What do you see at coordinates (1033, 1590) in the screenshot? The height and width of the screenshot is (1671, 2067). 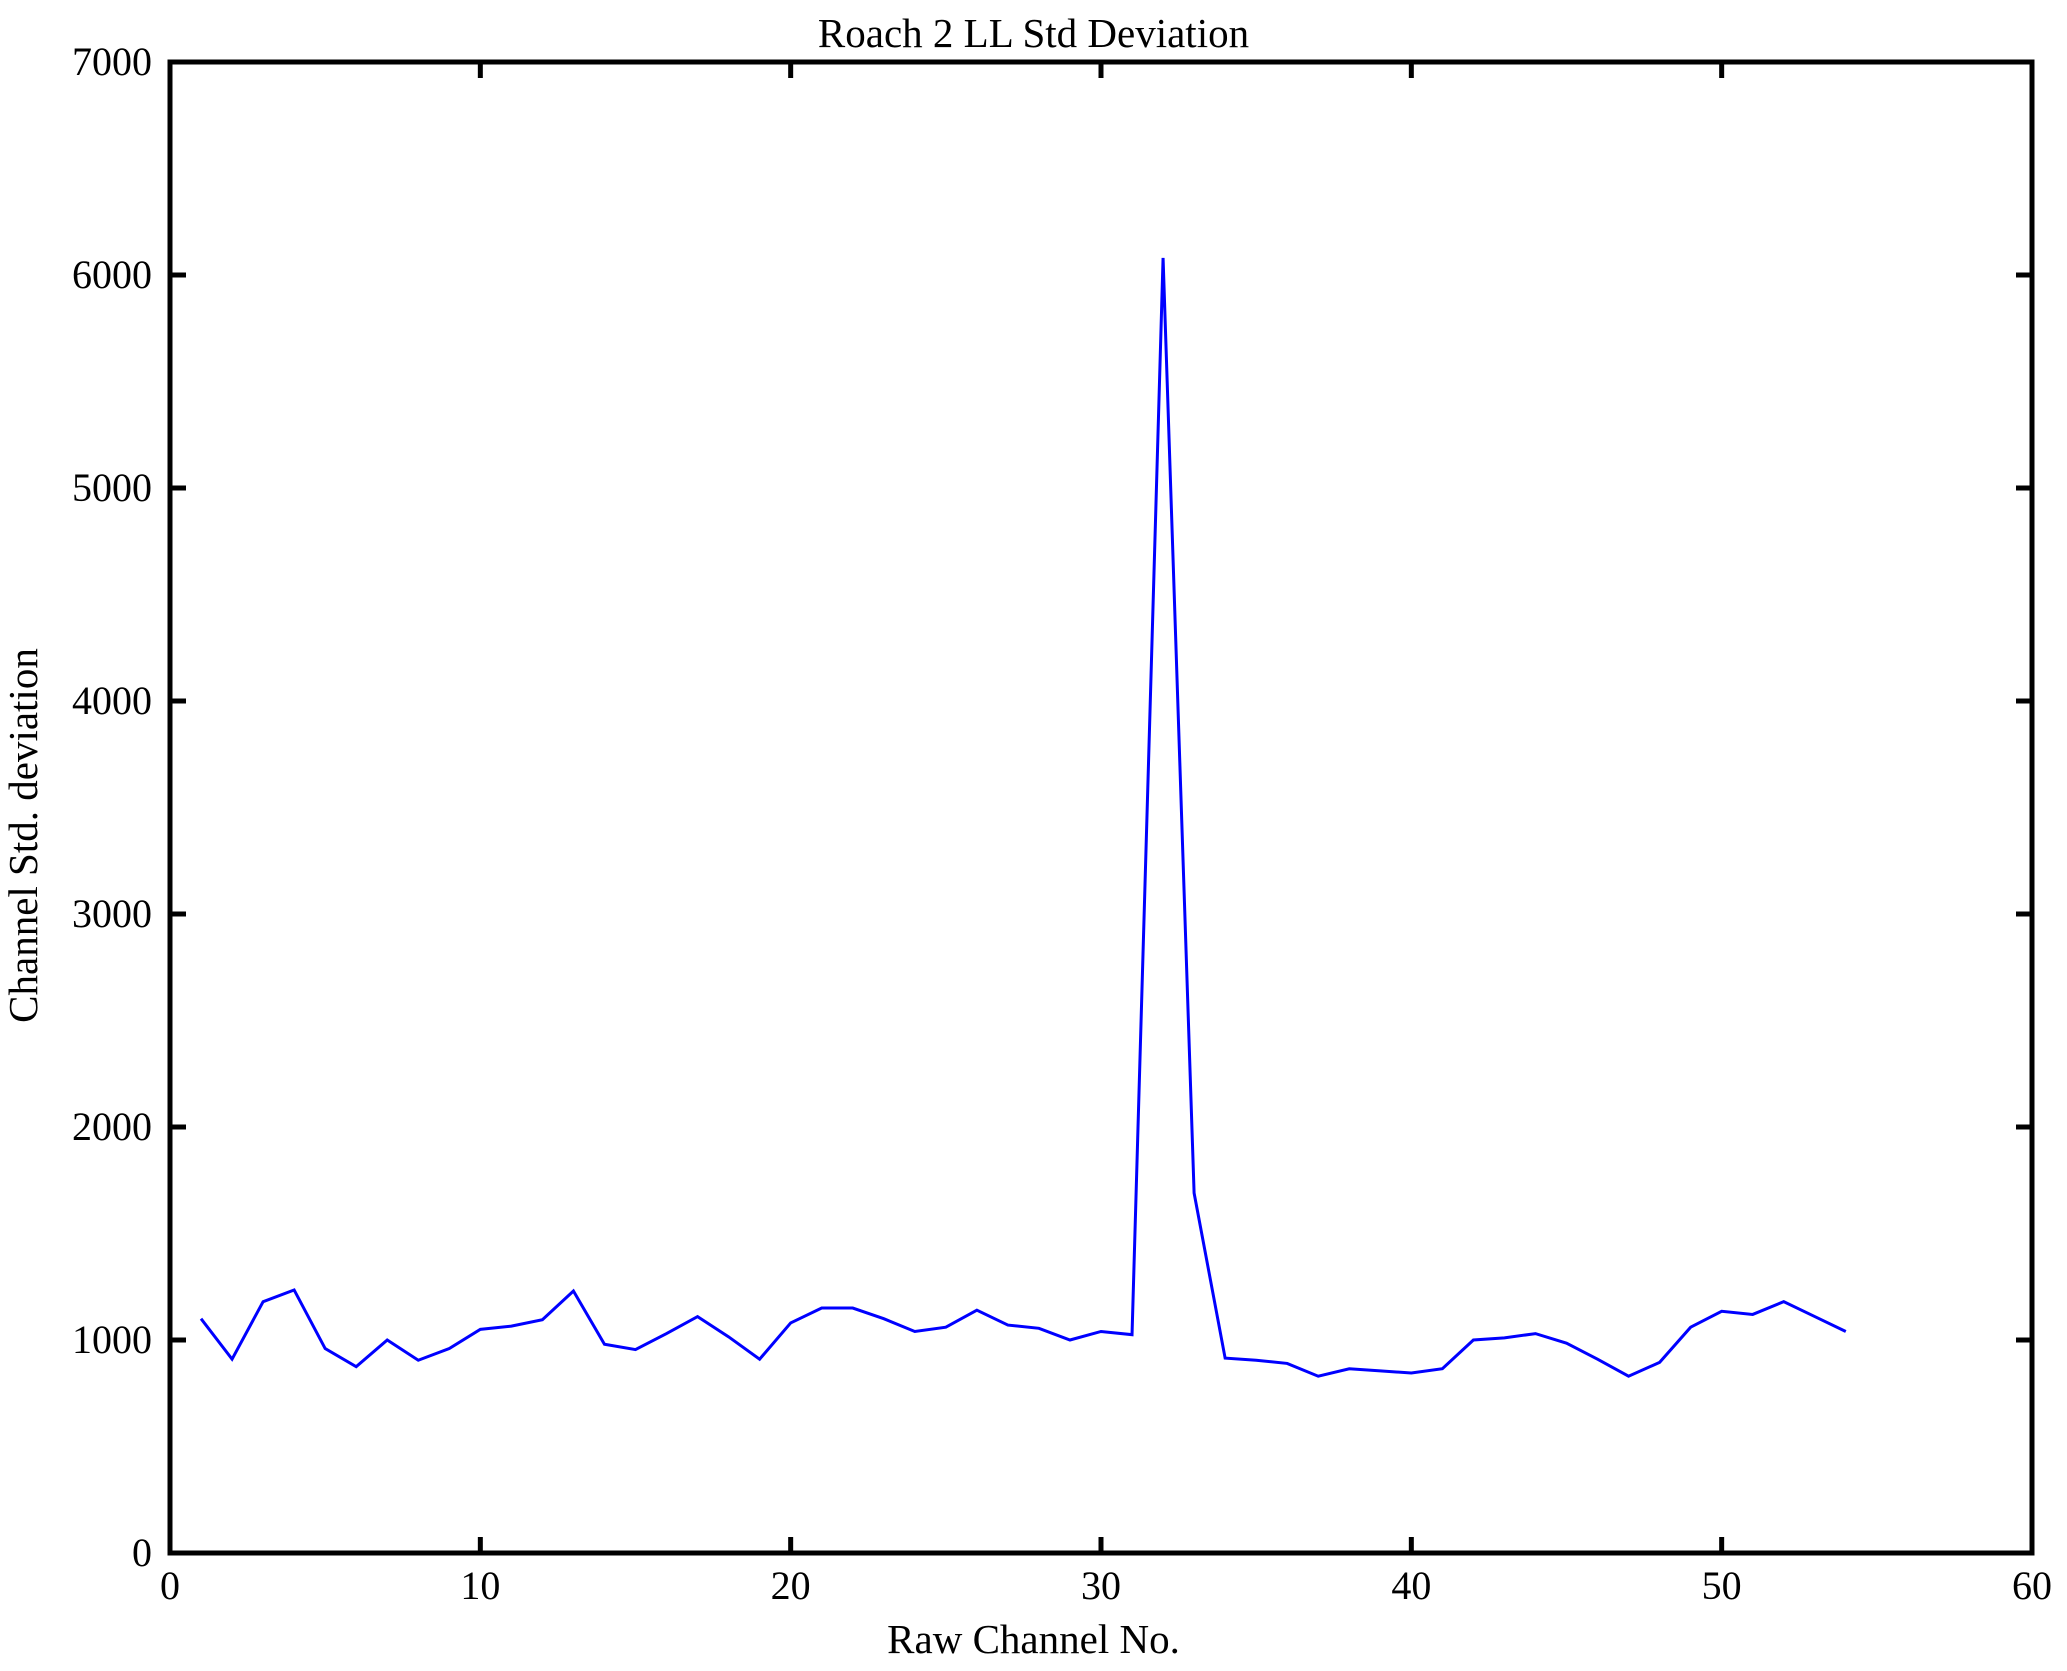 I see `x-axis-tick-labels: 0 10 20 30 40 50 60` at bounding box center [1033, 1590].